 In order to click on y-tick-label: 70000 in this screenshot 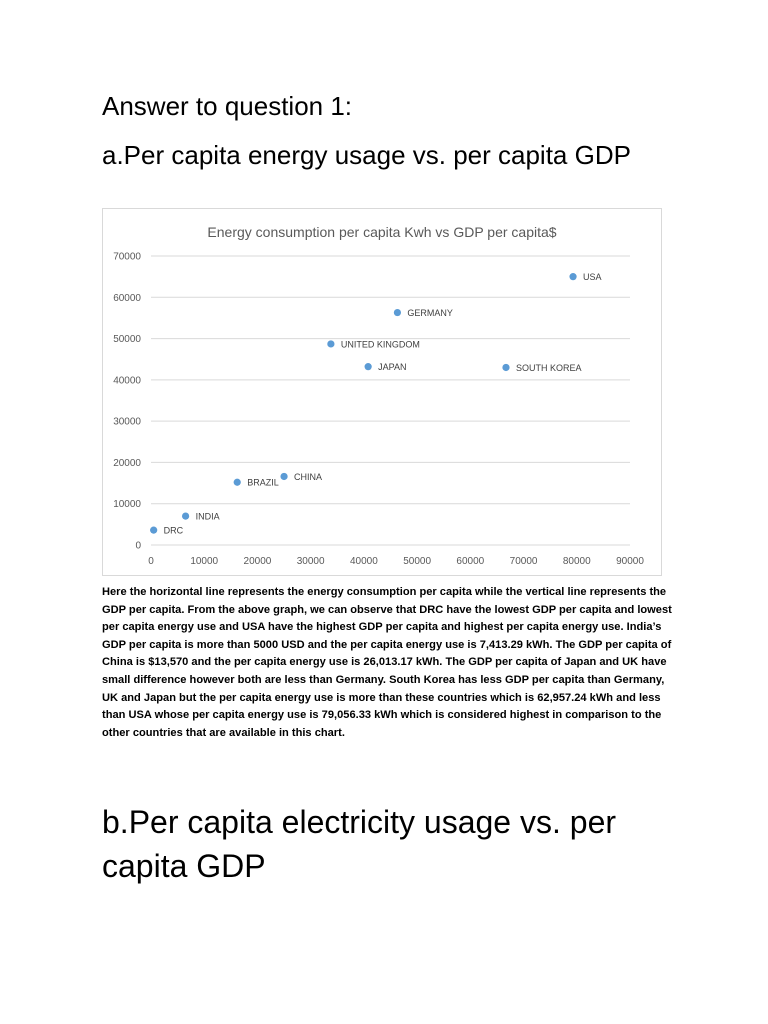, I will do `click(127, 257)`.